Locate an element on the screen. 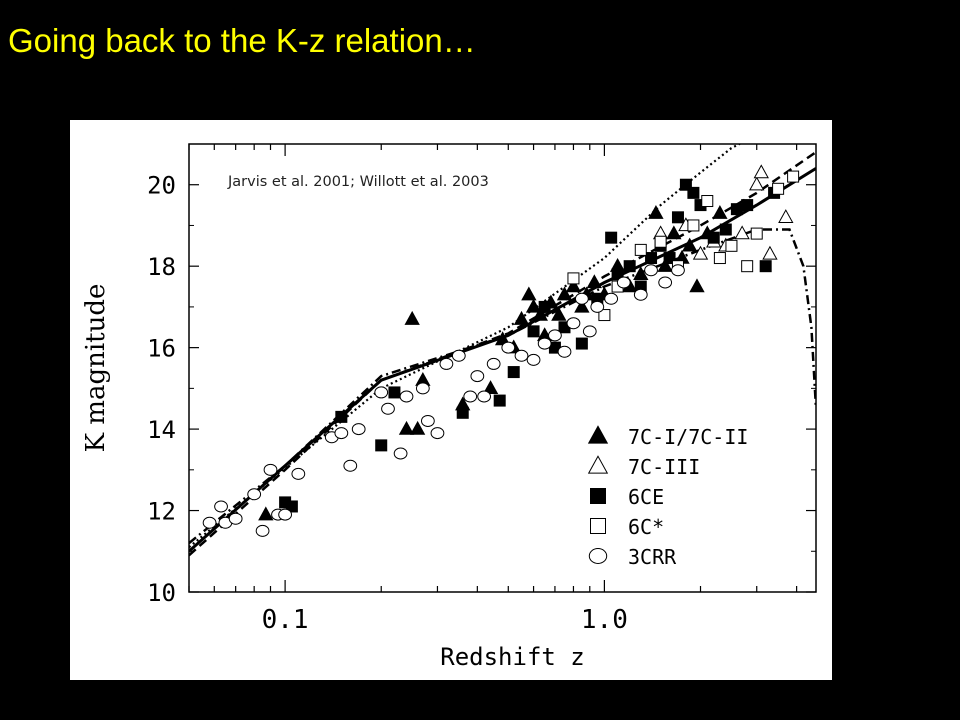 This screenshot has height=720, width=960. legend-marker-open-square is located at coordinates (598, 526).